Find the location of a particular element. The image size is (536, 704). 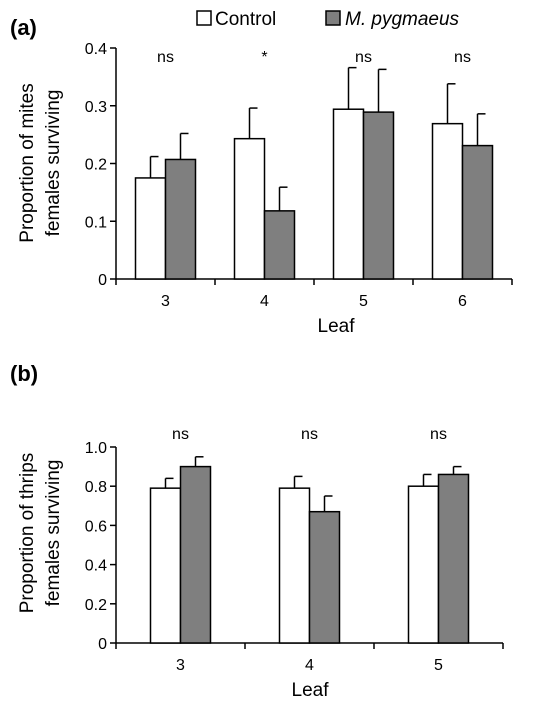

legend-label-control: Control is located at coordinates (245, 19).